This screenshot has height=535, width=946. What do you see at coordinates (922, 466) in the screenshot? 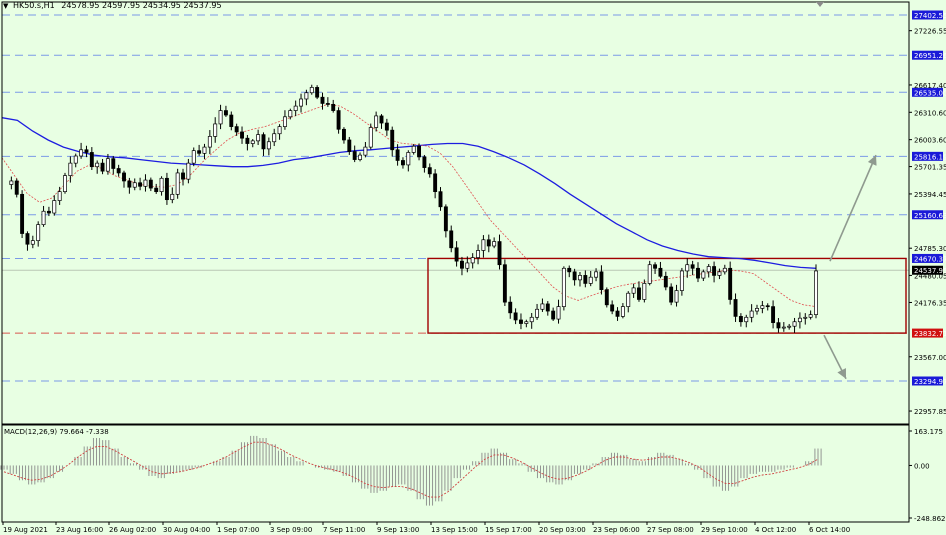
I see `macd-y-tick-label-1: 0.00` at bounding box center [922, 466].